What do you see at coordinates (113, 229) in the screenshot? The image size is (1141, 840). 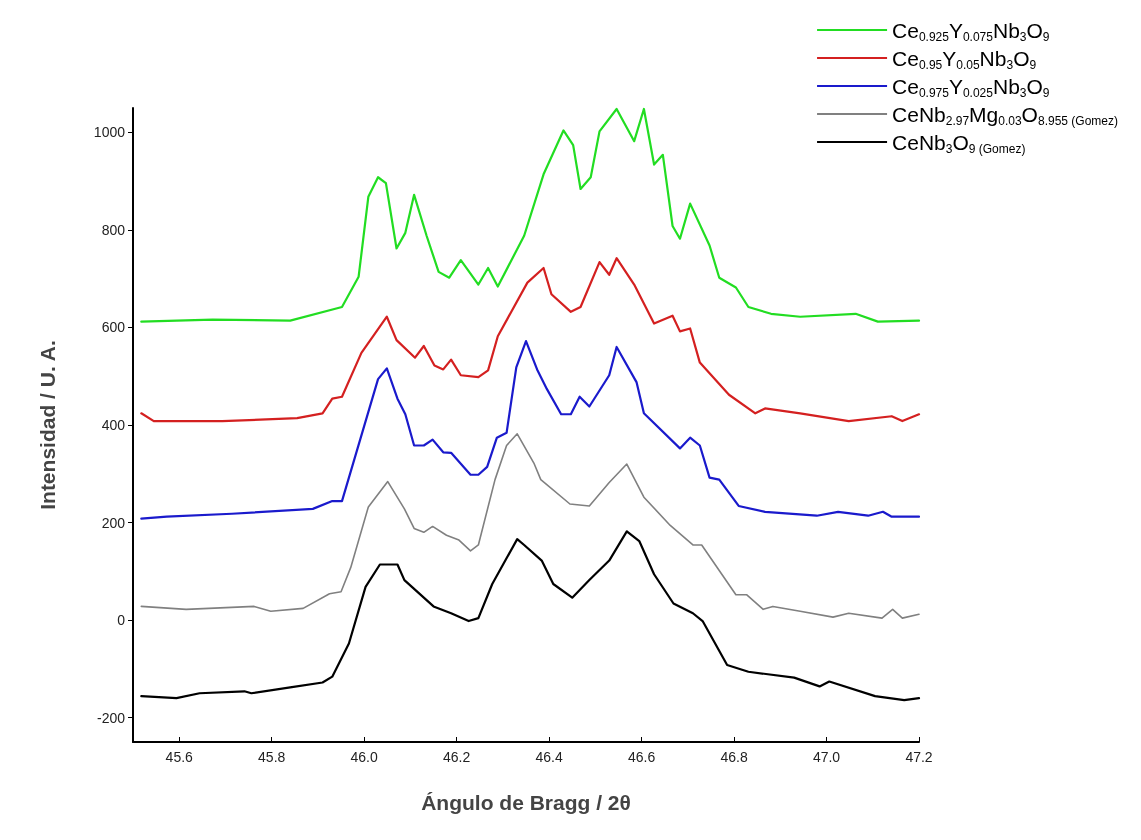 I see `y-tick-label: 800` at bounding box center [113, 229].